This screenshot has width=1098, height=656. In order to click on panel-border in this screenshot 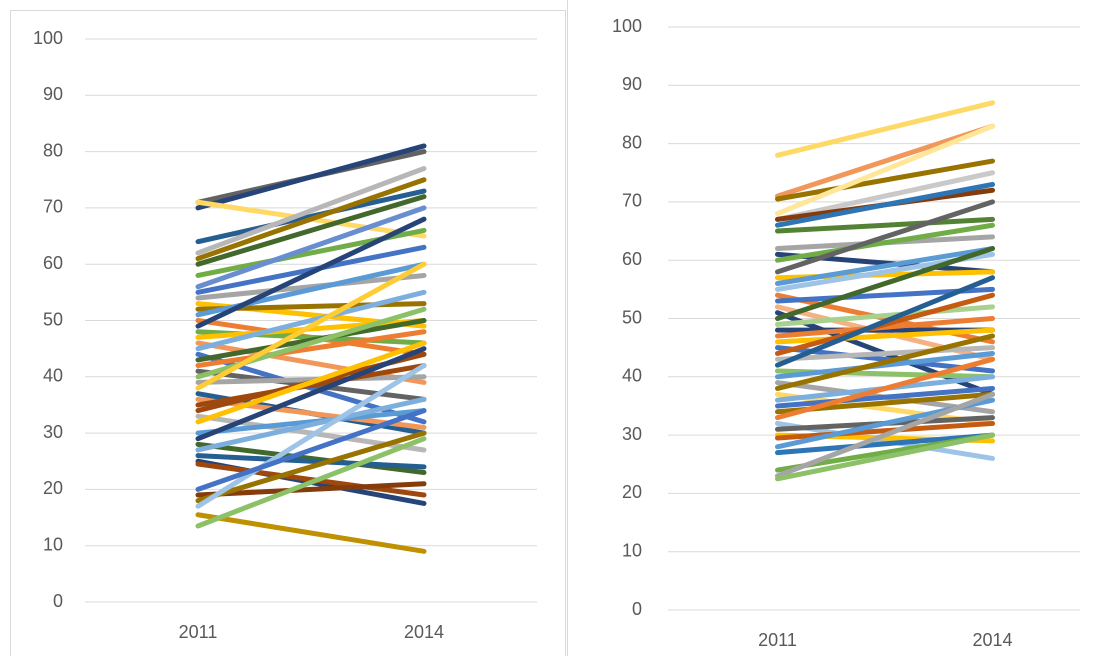, I will do `click(567, 328)`.